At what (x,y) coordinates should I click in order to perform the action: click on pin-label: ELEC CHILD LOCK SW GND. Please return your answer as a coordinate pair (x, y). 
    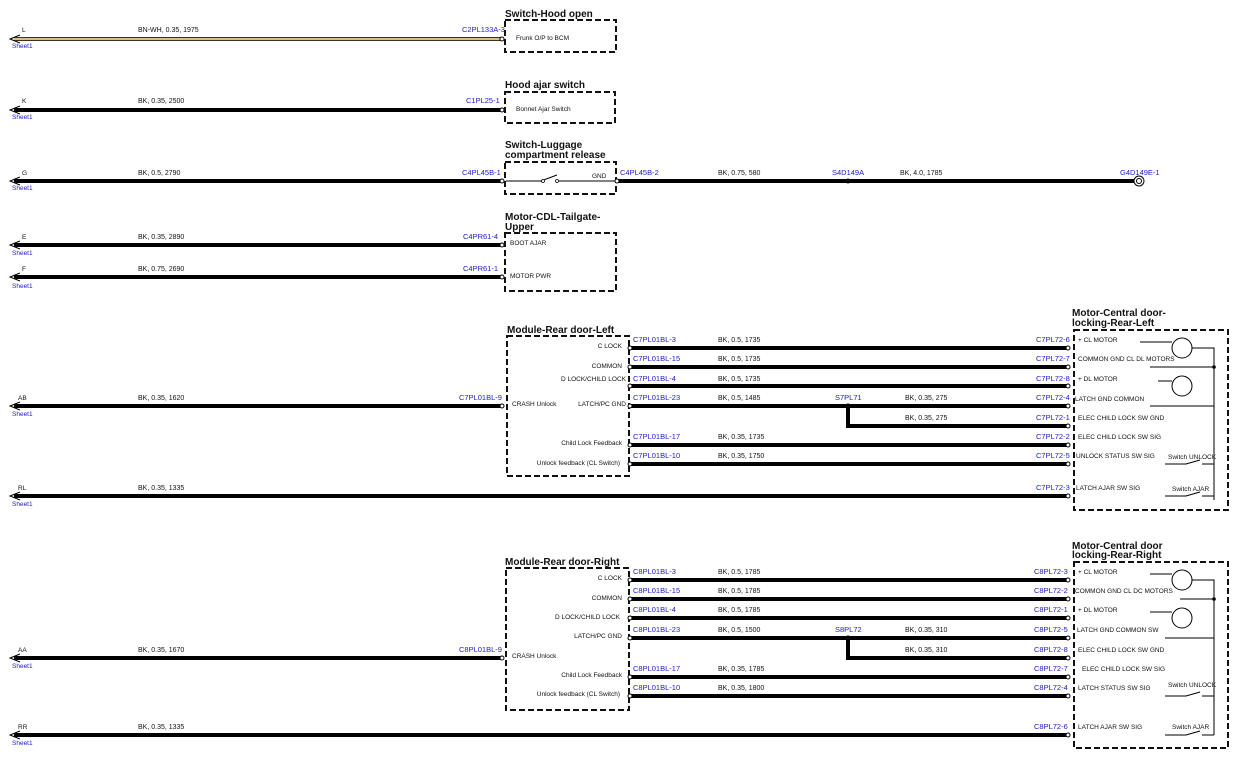
    Looking at the image, I should click on (1121, 418).